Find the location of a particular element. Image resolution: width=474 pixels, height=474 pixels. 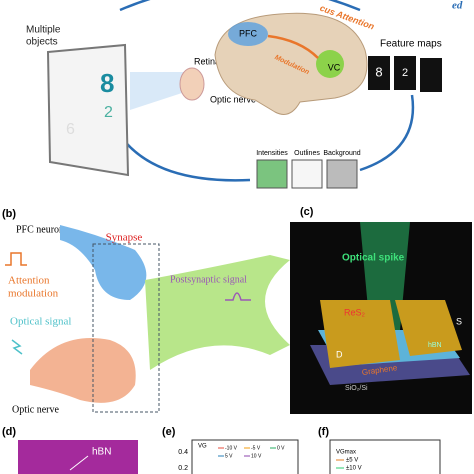

micrograph is located at coordinates (78, 457).